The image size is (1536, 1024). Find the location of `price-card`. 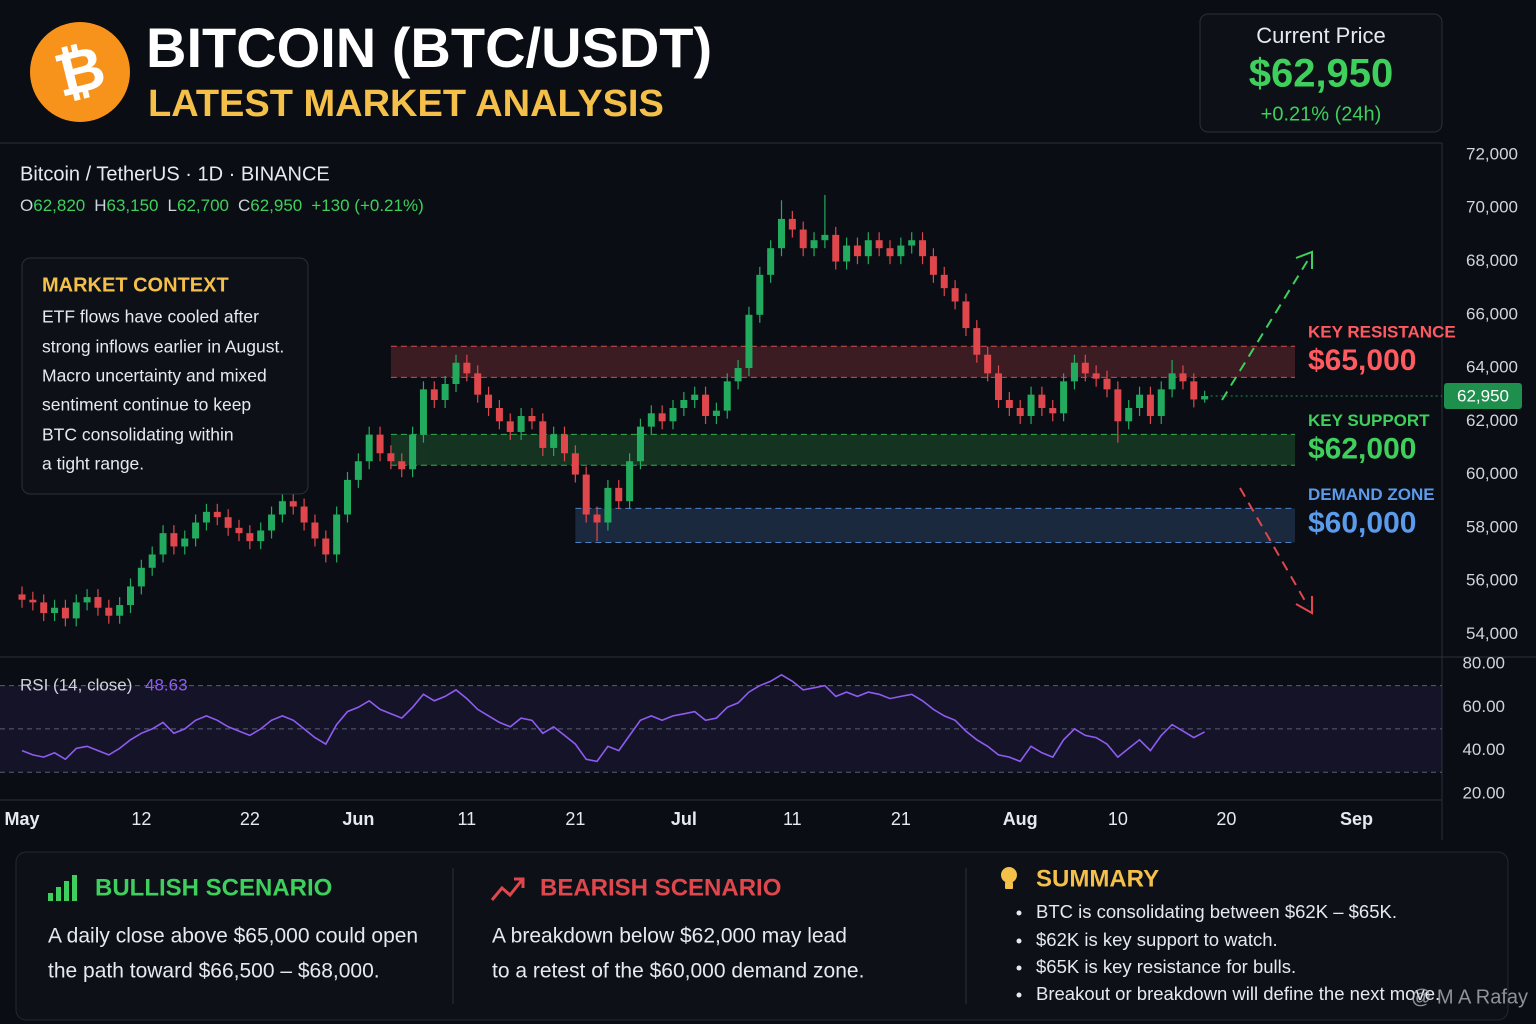

price-card is located at coordinates (1321, 73).